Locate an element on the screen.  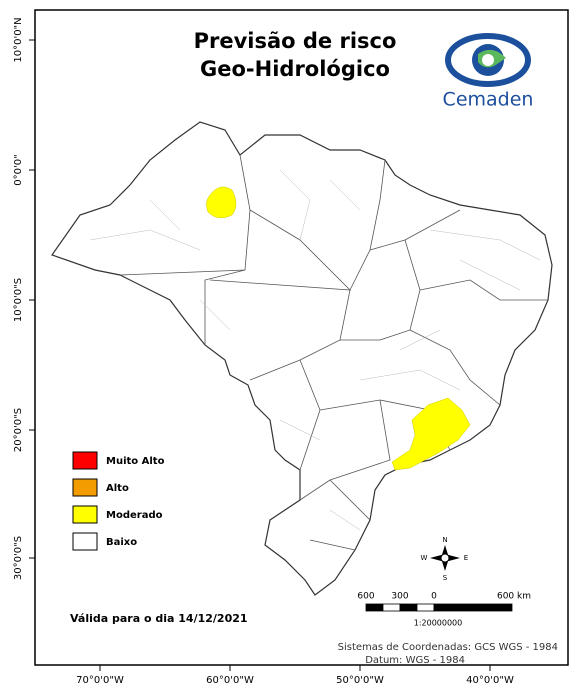
legend-label: Alto is located at coordinates (117, 488).